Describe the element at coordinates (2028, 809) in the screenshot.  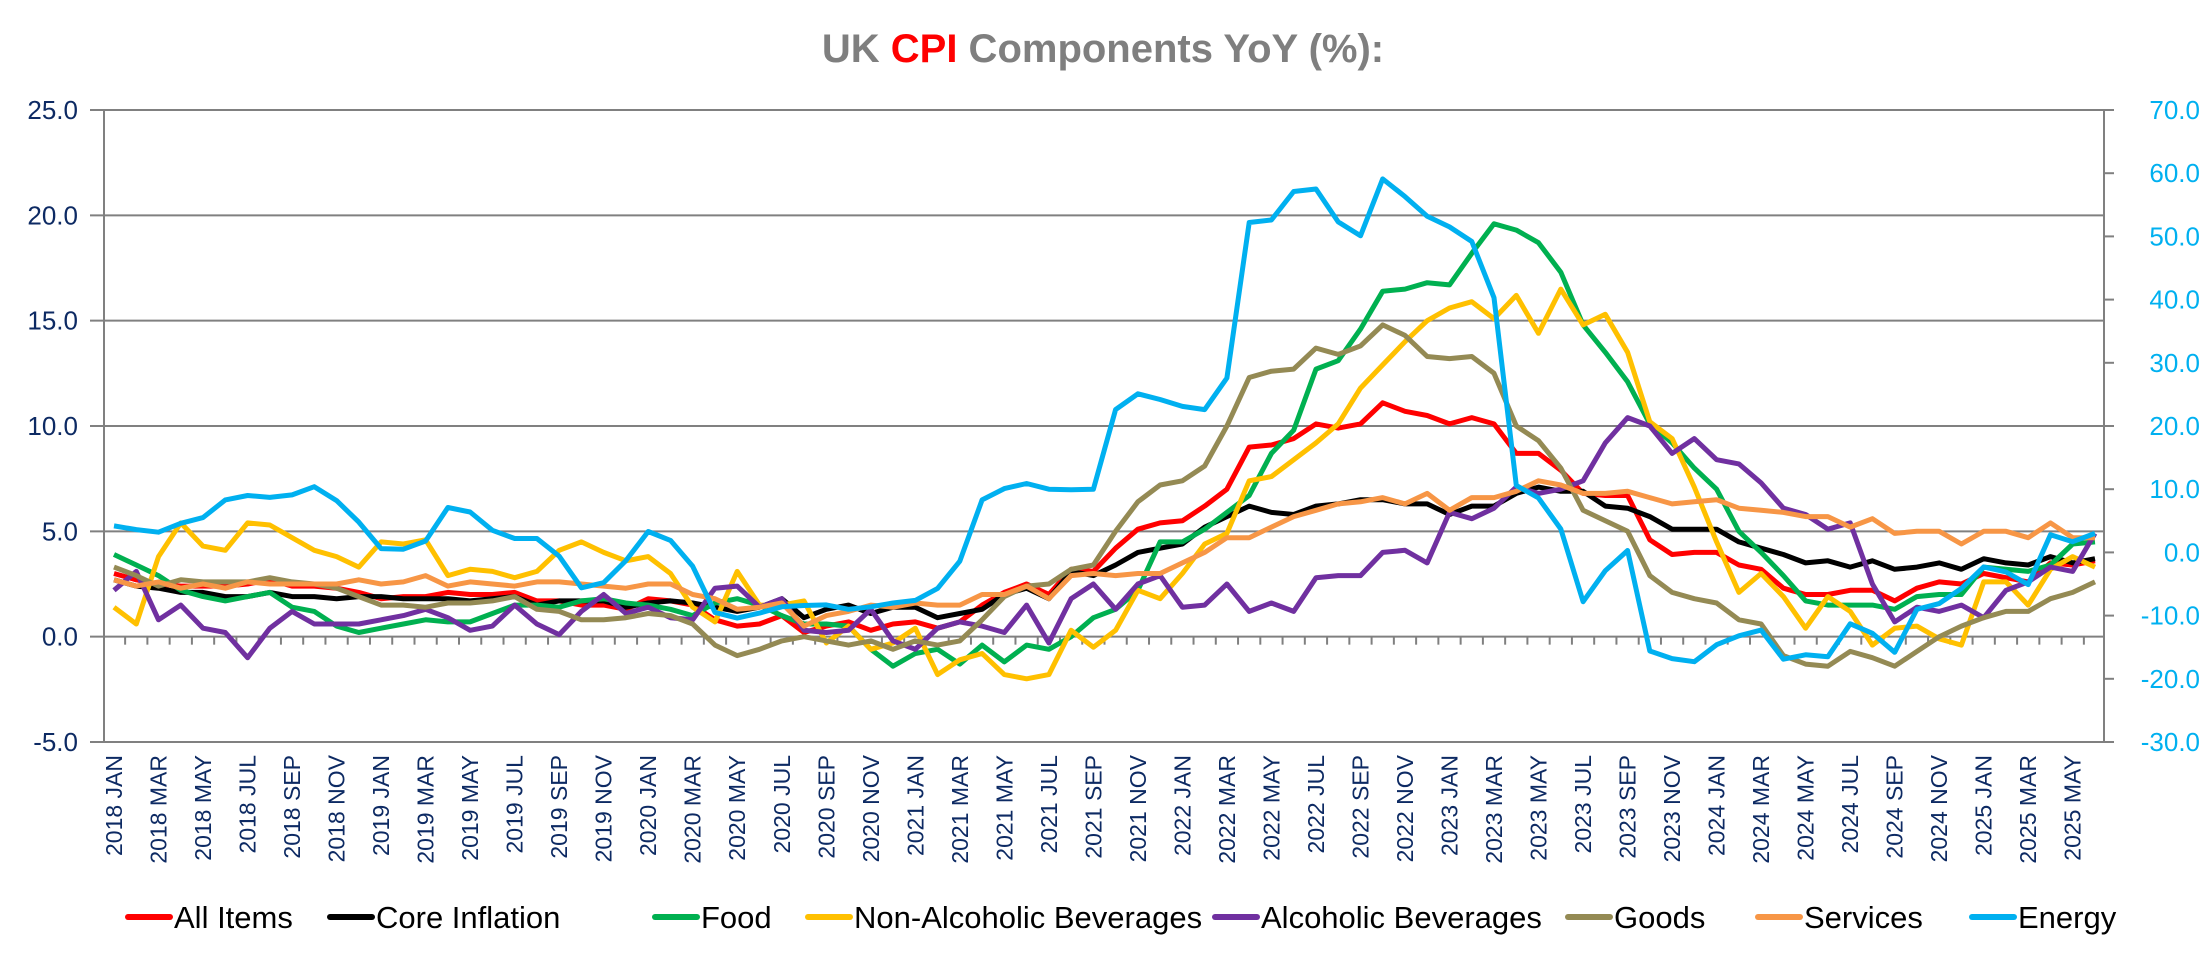
I see `x-tick-label: 2025 MAR` at that location.